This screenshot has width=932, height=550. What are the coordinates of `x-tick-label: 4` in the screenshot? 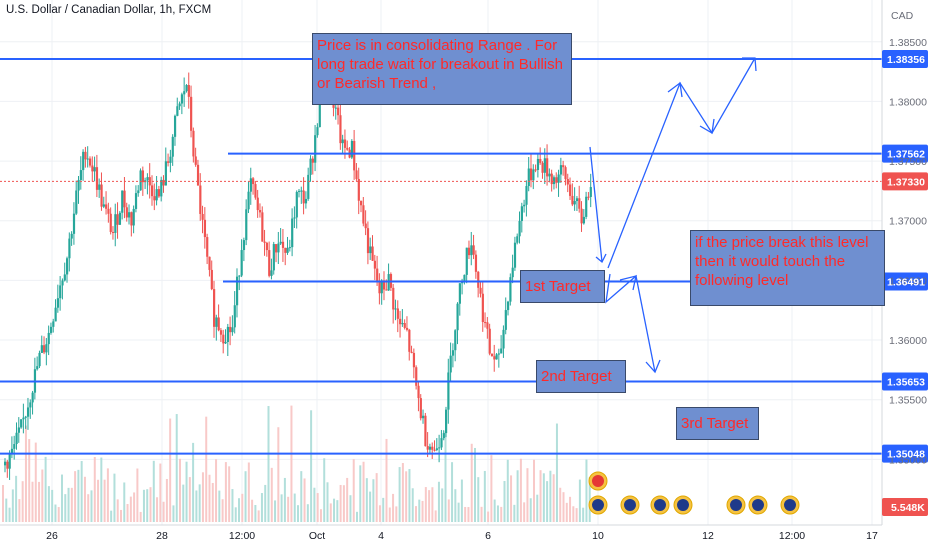 It's located at (381, 536).